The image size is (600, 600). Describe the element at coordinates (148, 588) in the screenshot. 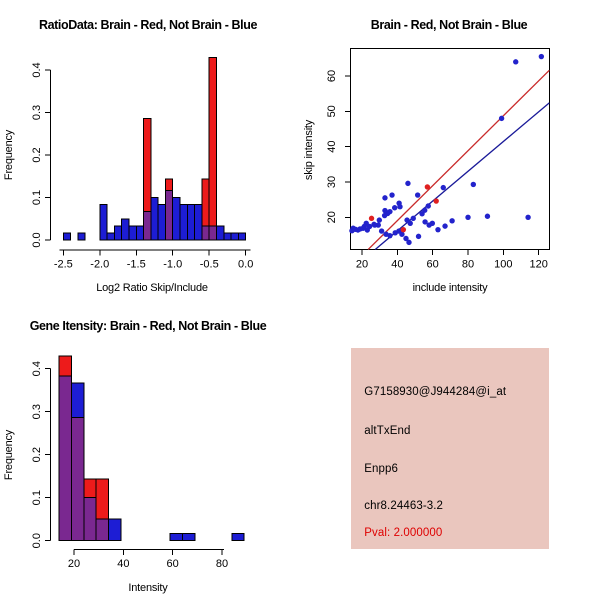

I see `x-axis-label: Intensity` at that location.